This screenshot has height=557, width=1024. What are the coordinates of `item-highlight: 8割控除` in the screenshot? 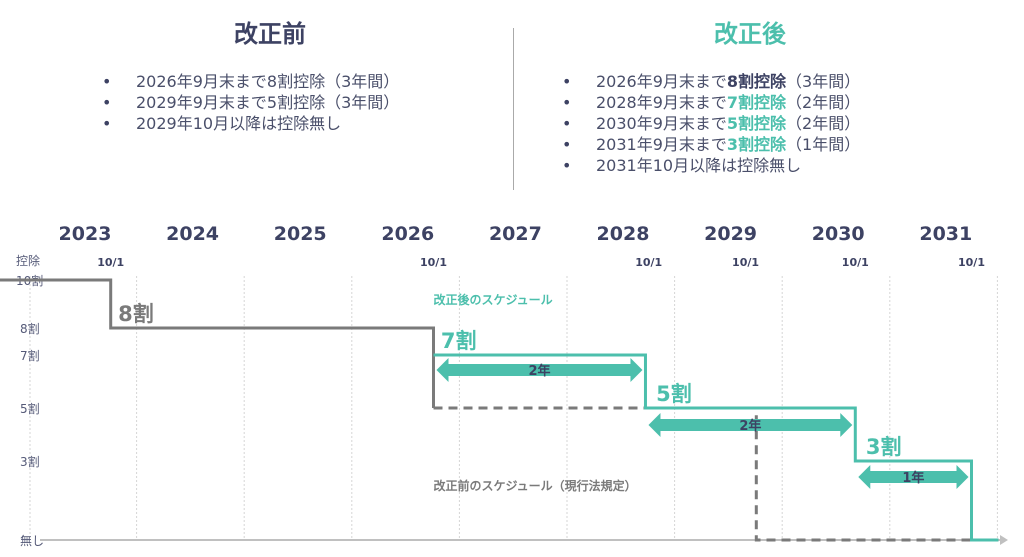 It's located at (756, 81).